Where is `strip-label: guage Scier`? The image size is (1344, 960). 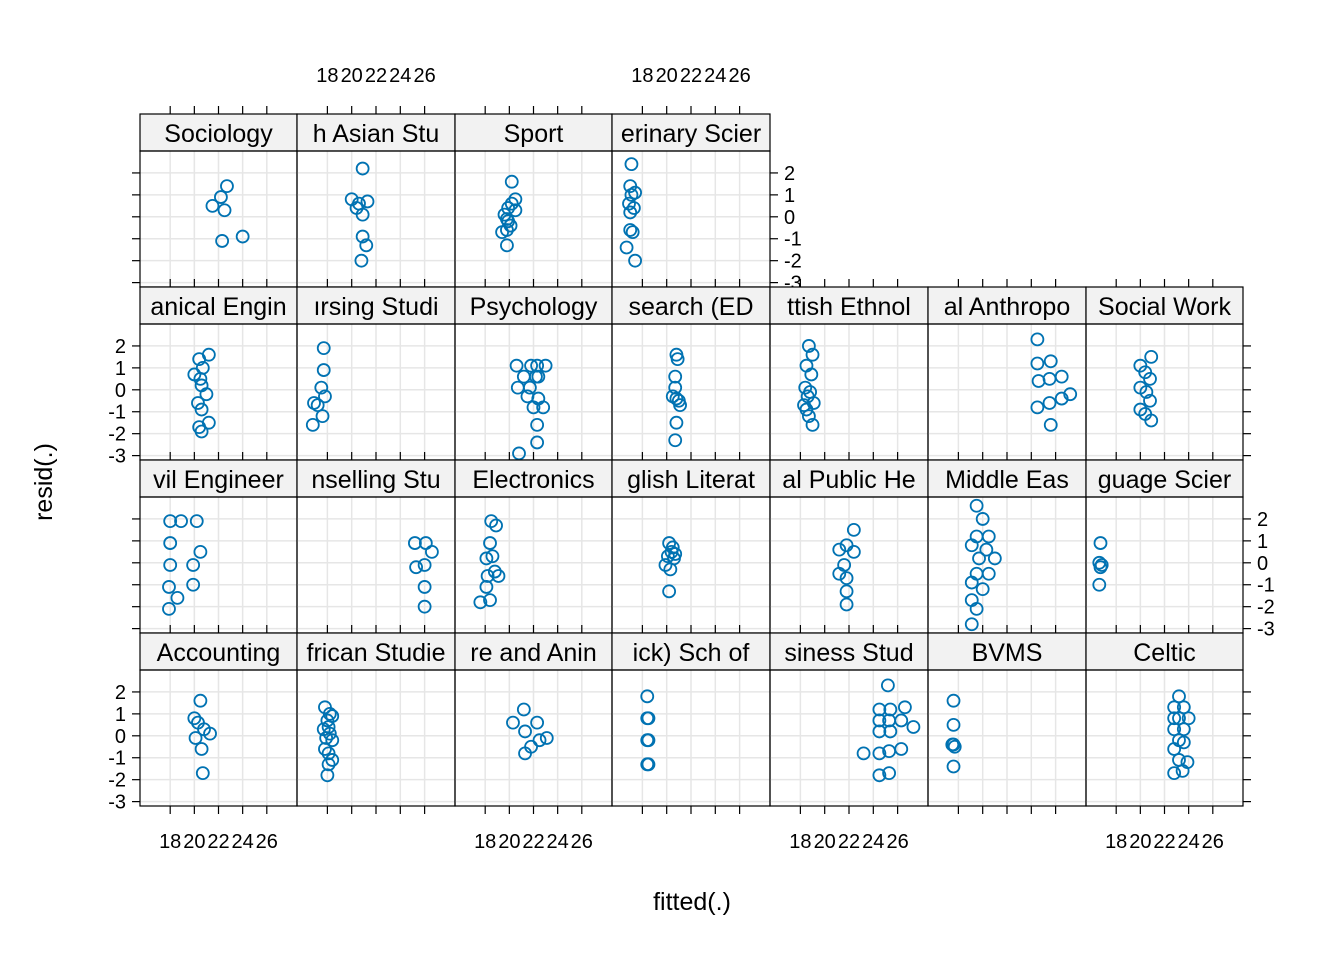 strip-label: guage Scier is located at coordinates (1164, 480).